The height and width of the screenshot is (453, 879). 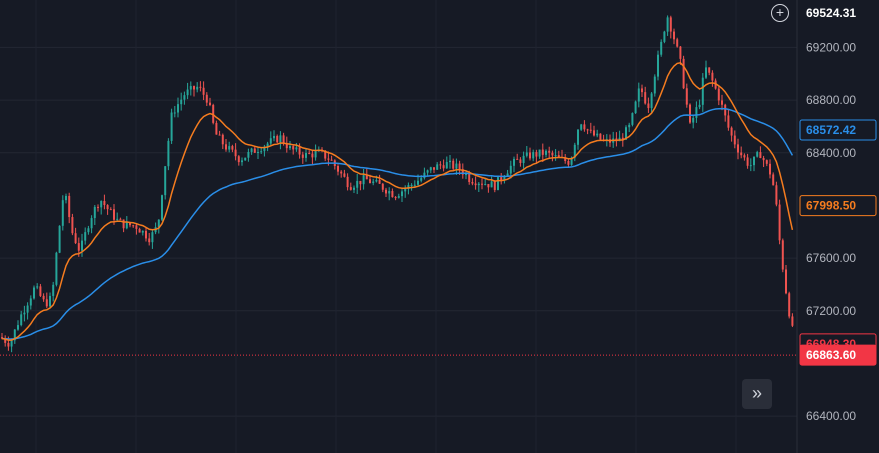 I want to click on price-axis, so click(x=838, y=226).